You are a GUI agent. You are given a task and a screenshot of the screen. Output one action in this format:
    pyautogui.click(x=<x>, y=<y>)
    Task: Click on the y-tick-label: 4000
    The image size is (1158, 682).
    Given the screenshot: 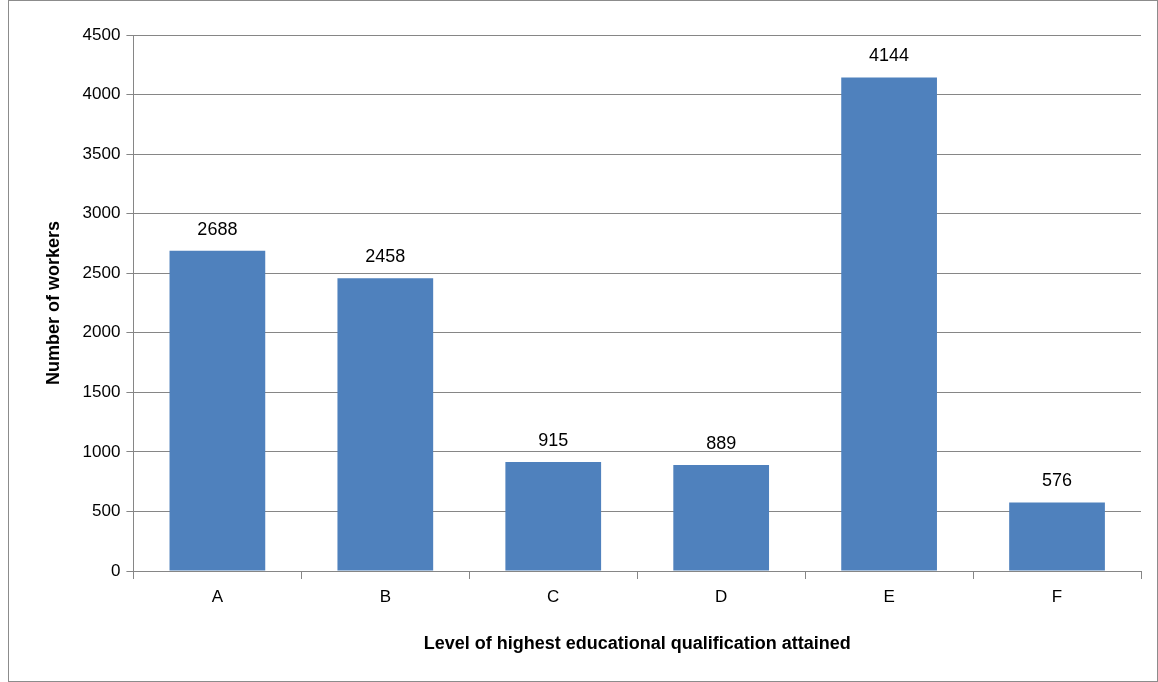 What is the action you would take?
    pyautogui.click(x=101, y=94)
    